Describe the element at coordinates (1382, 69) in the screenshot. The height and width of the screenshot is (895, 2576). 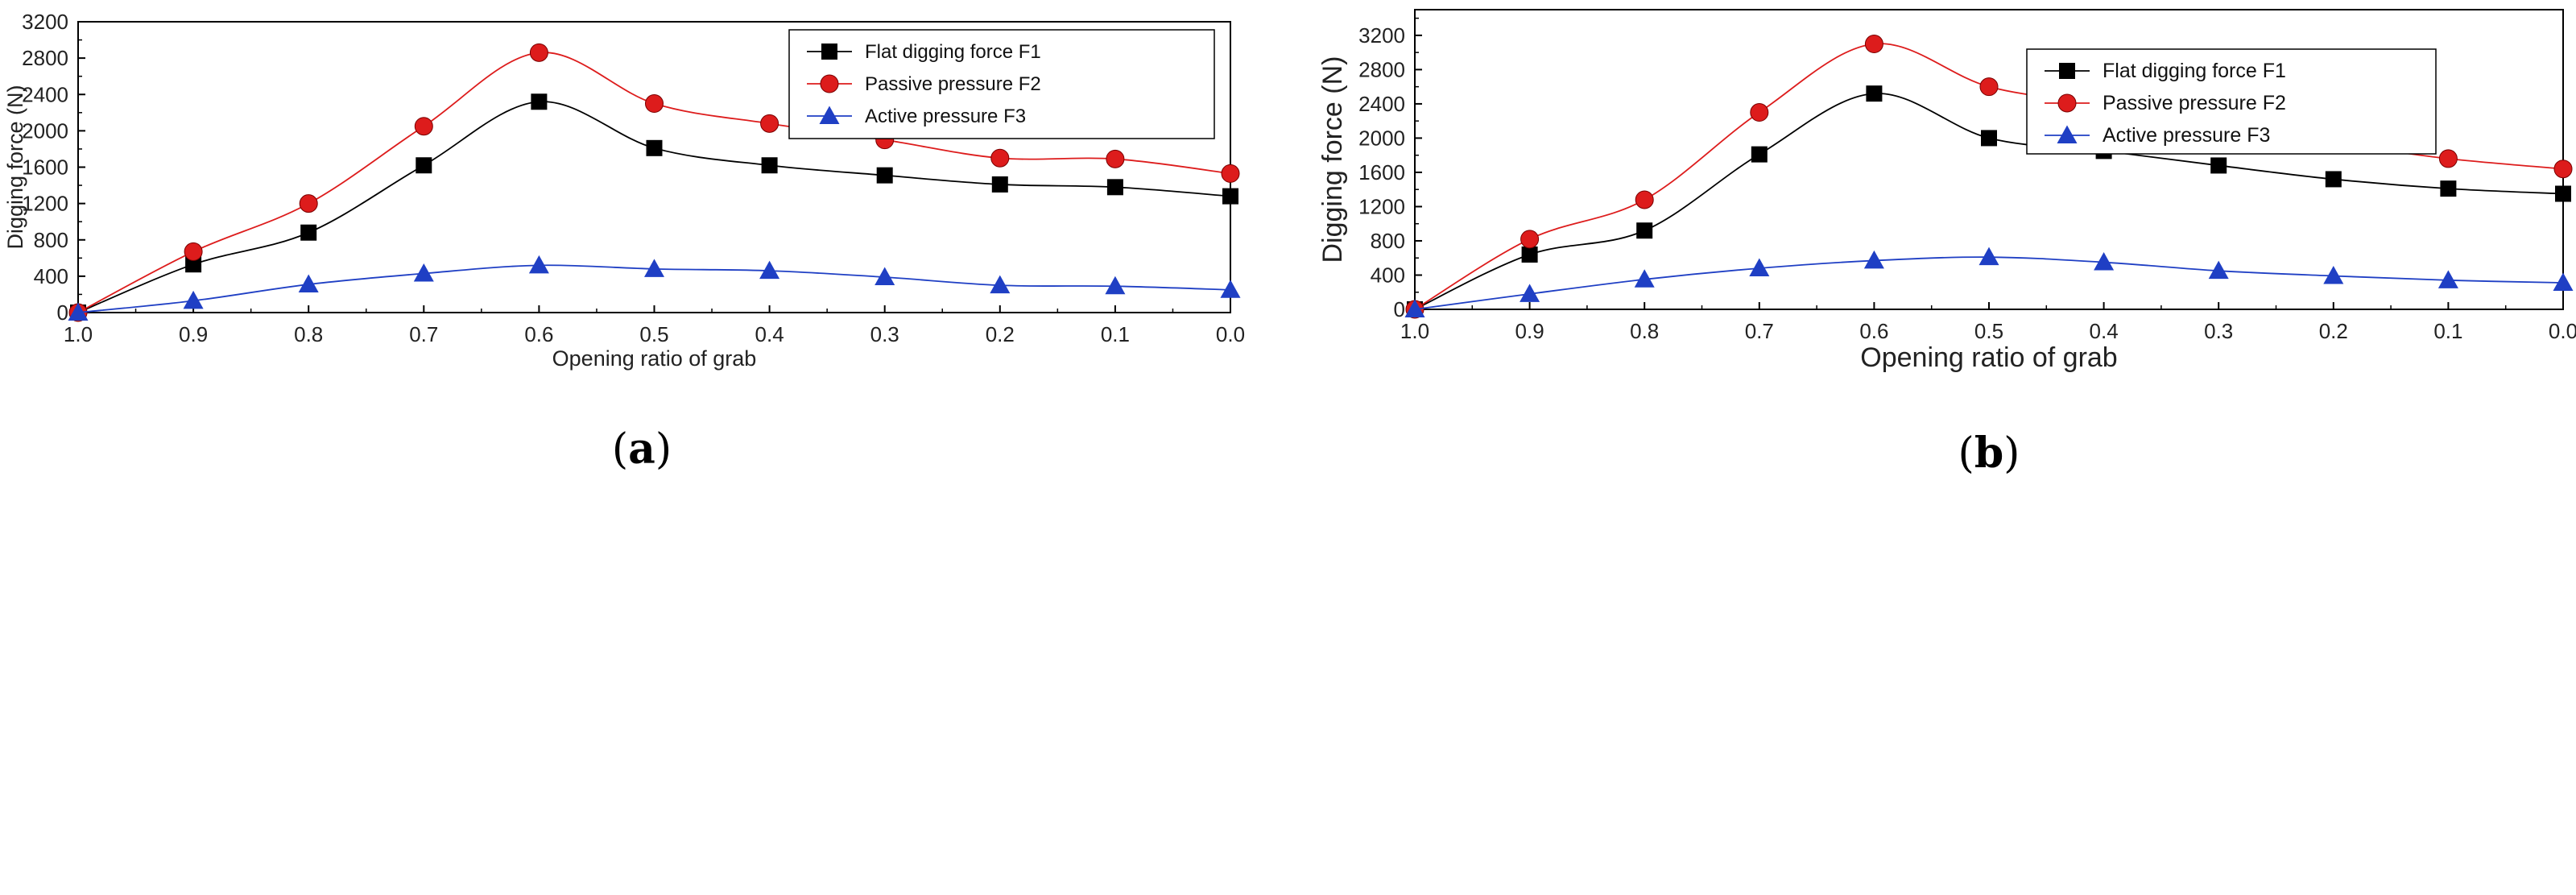
I see `y-tick-label: 2800` at that location.